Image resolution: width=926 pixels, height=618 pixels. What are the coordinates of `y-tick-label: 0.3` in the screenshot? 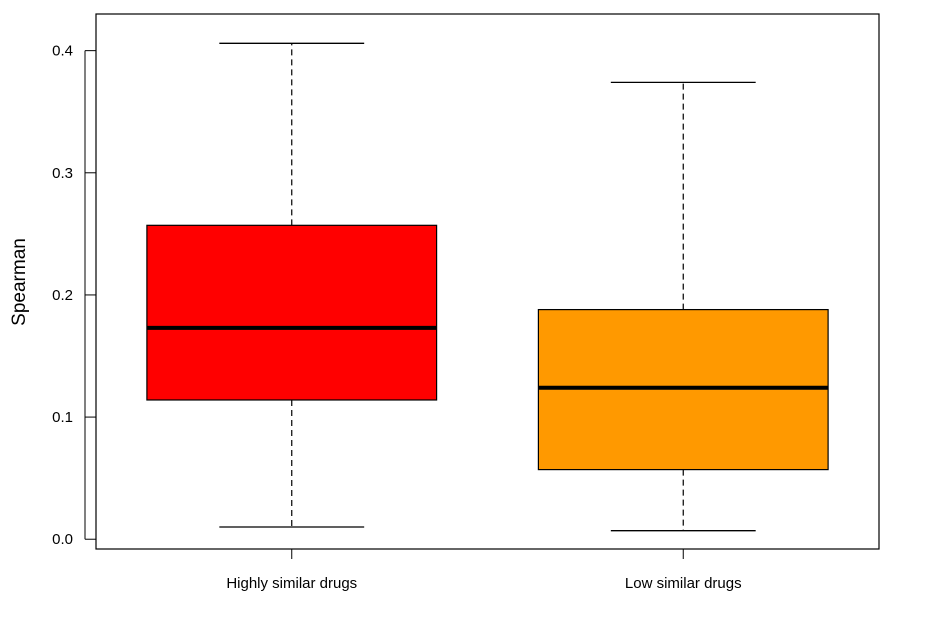 It's located at (62, 173).